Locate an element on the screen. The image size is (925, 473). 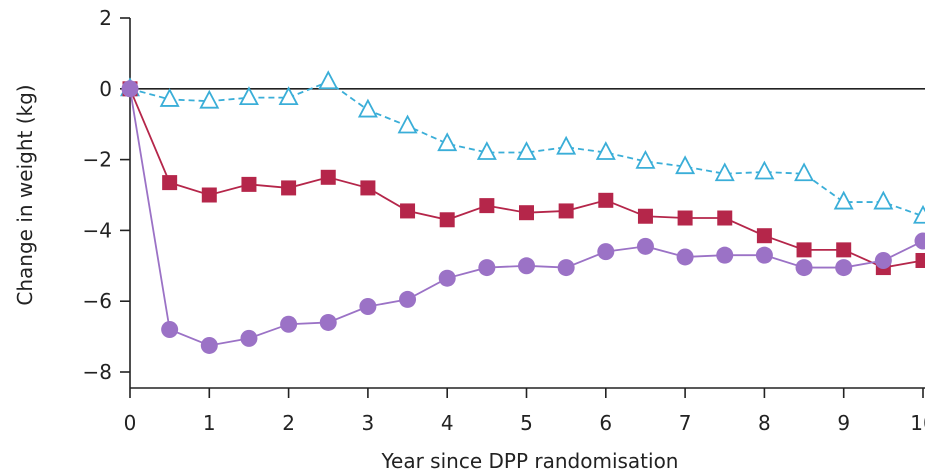
y-axis-label: Change in weight (kg) is located at coordinates (25, 194).